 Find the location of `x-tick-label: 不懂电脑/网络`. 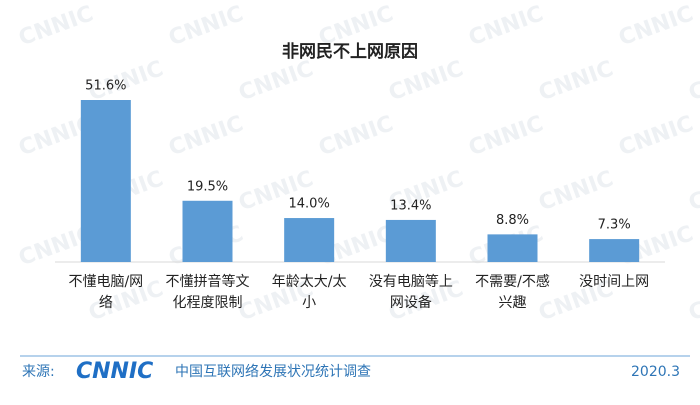

x-tick-label: 不懂电脑/网络 is located at coordinates (105, 292).